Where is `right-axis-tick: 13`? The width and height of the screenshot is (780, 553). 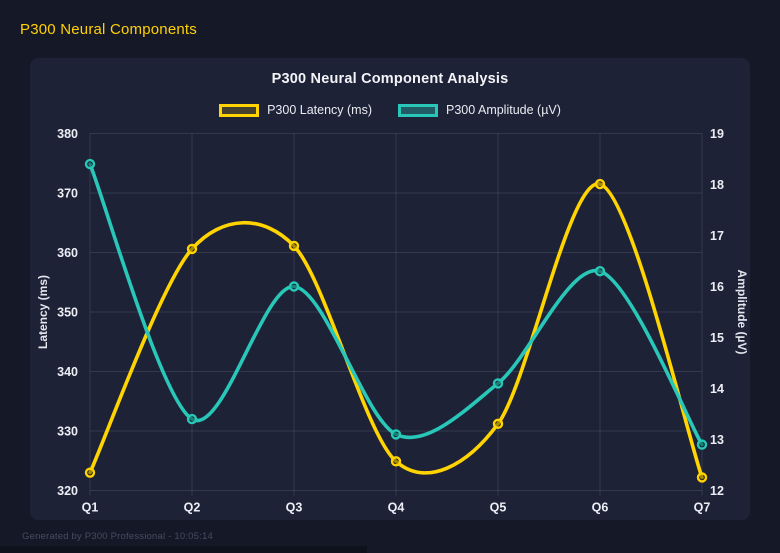
right-axis-tick: 13 is located at coordinates (717, 440).